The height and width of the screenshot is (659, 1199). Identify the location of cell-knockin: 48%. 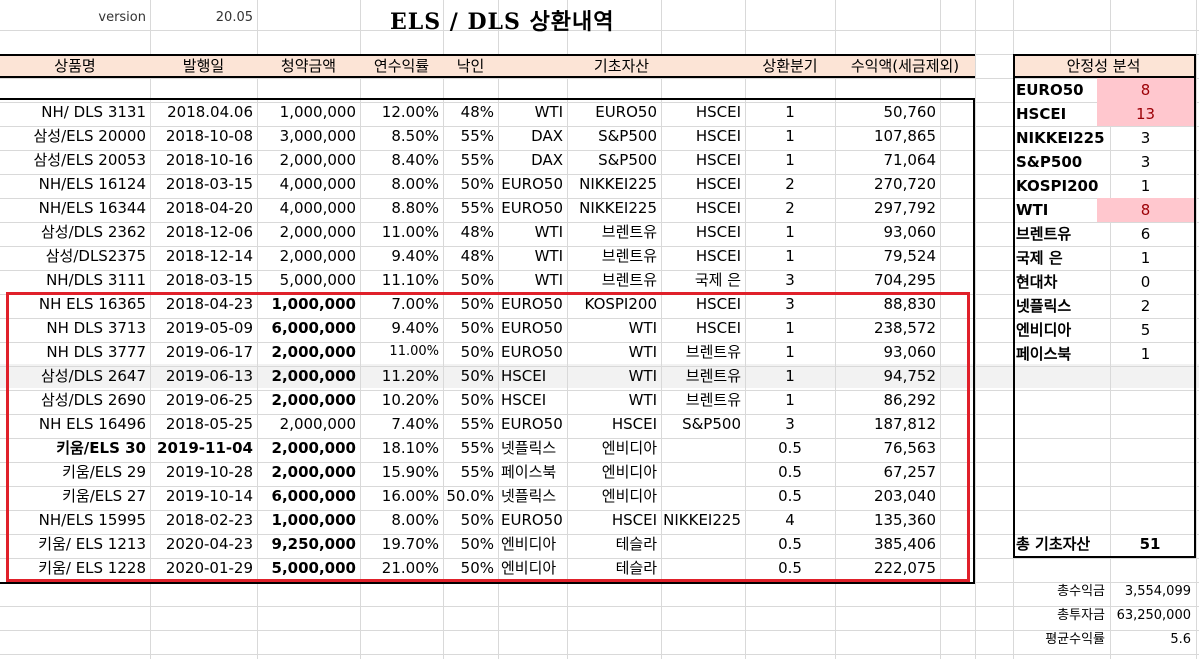
(477, 112).